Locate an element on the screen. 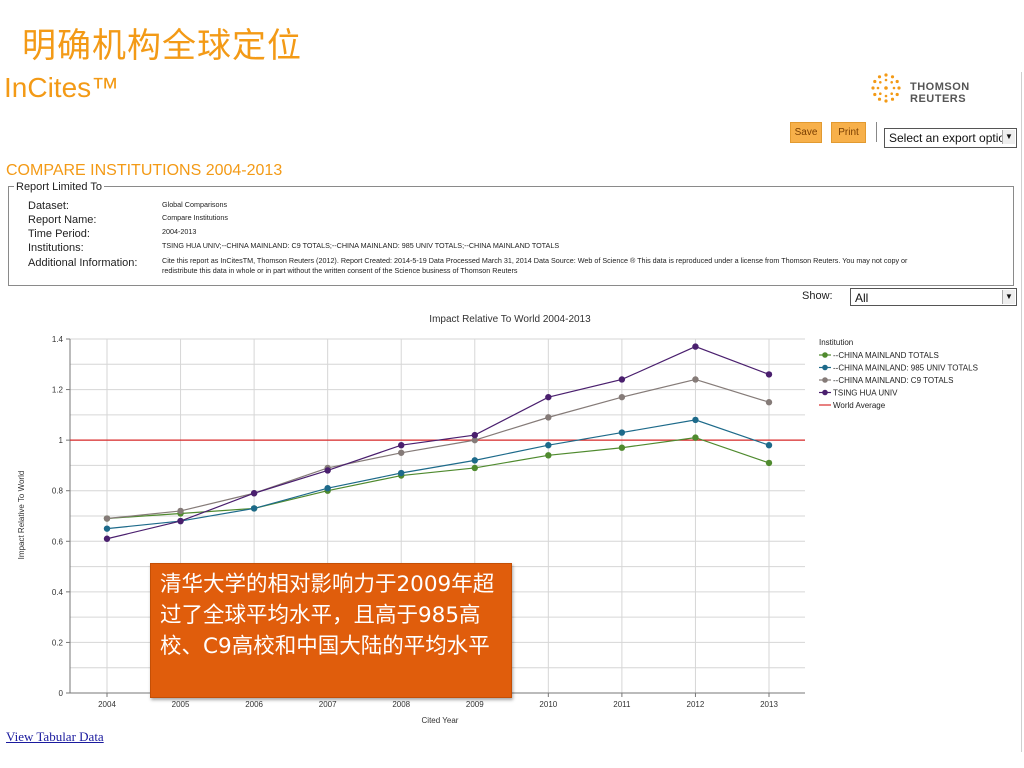 This screenshot has width=1024, height=768. y-tick-label: 0.4 is located at coordinates (58, 592).